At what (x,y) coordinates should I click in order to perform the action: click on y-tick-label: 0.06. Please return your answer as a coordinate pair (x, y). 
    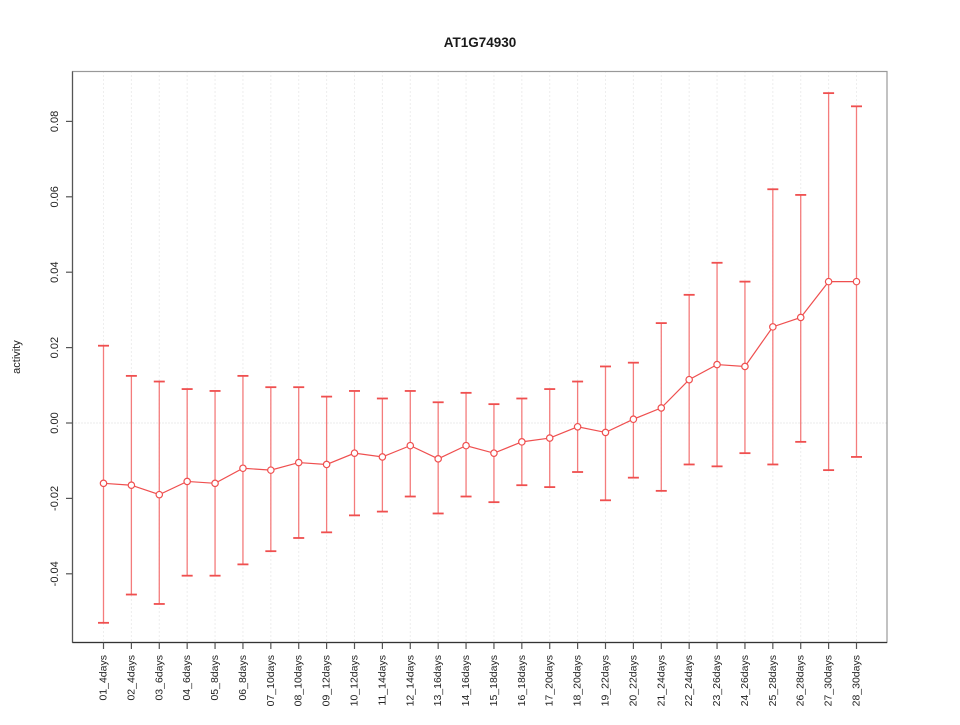
    Looking at the image, I should click on (55, 196).